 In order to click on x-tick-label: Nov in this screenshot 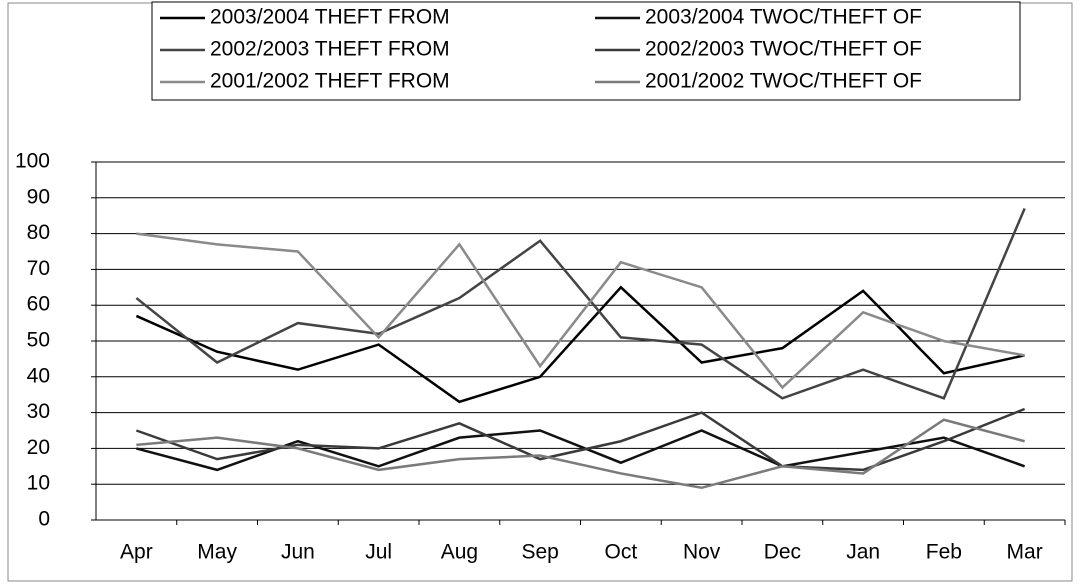, I will do `click(702, 552)`.